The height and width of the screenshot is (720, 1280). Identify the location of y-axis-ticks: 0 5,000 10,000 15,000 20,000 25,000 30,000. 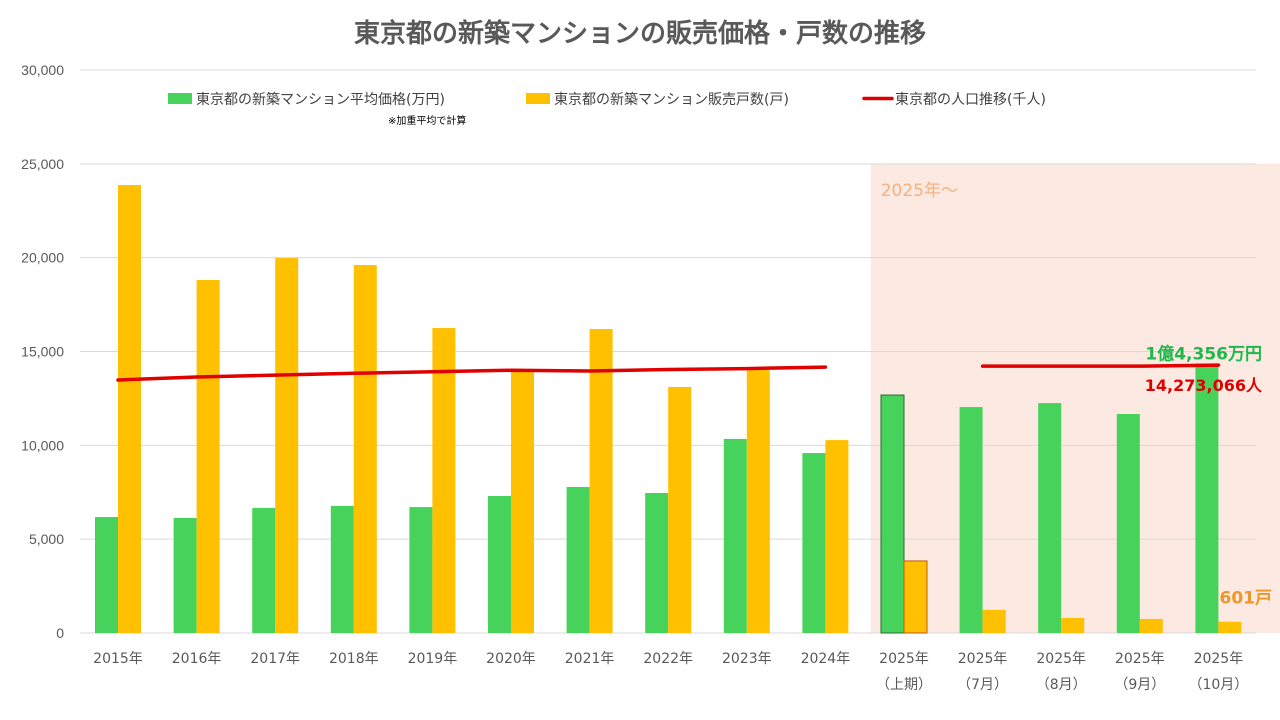
(42, 351).